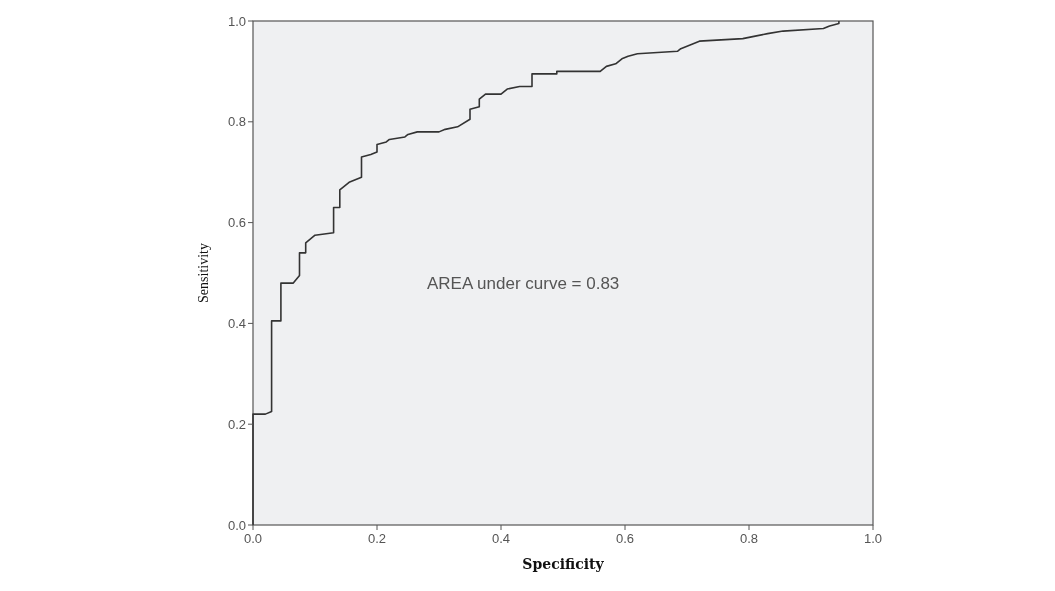  I want to click on y-tick-label: 0.0, so click(236, 525).